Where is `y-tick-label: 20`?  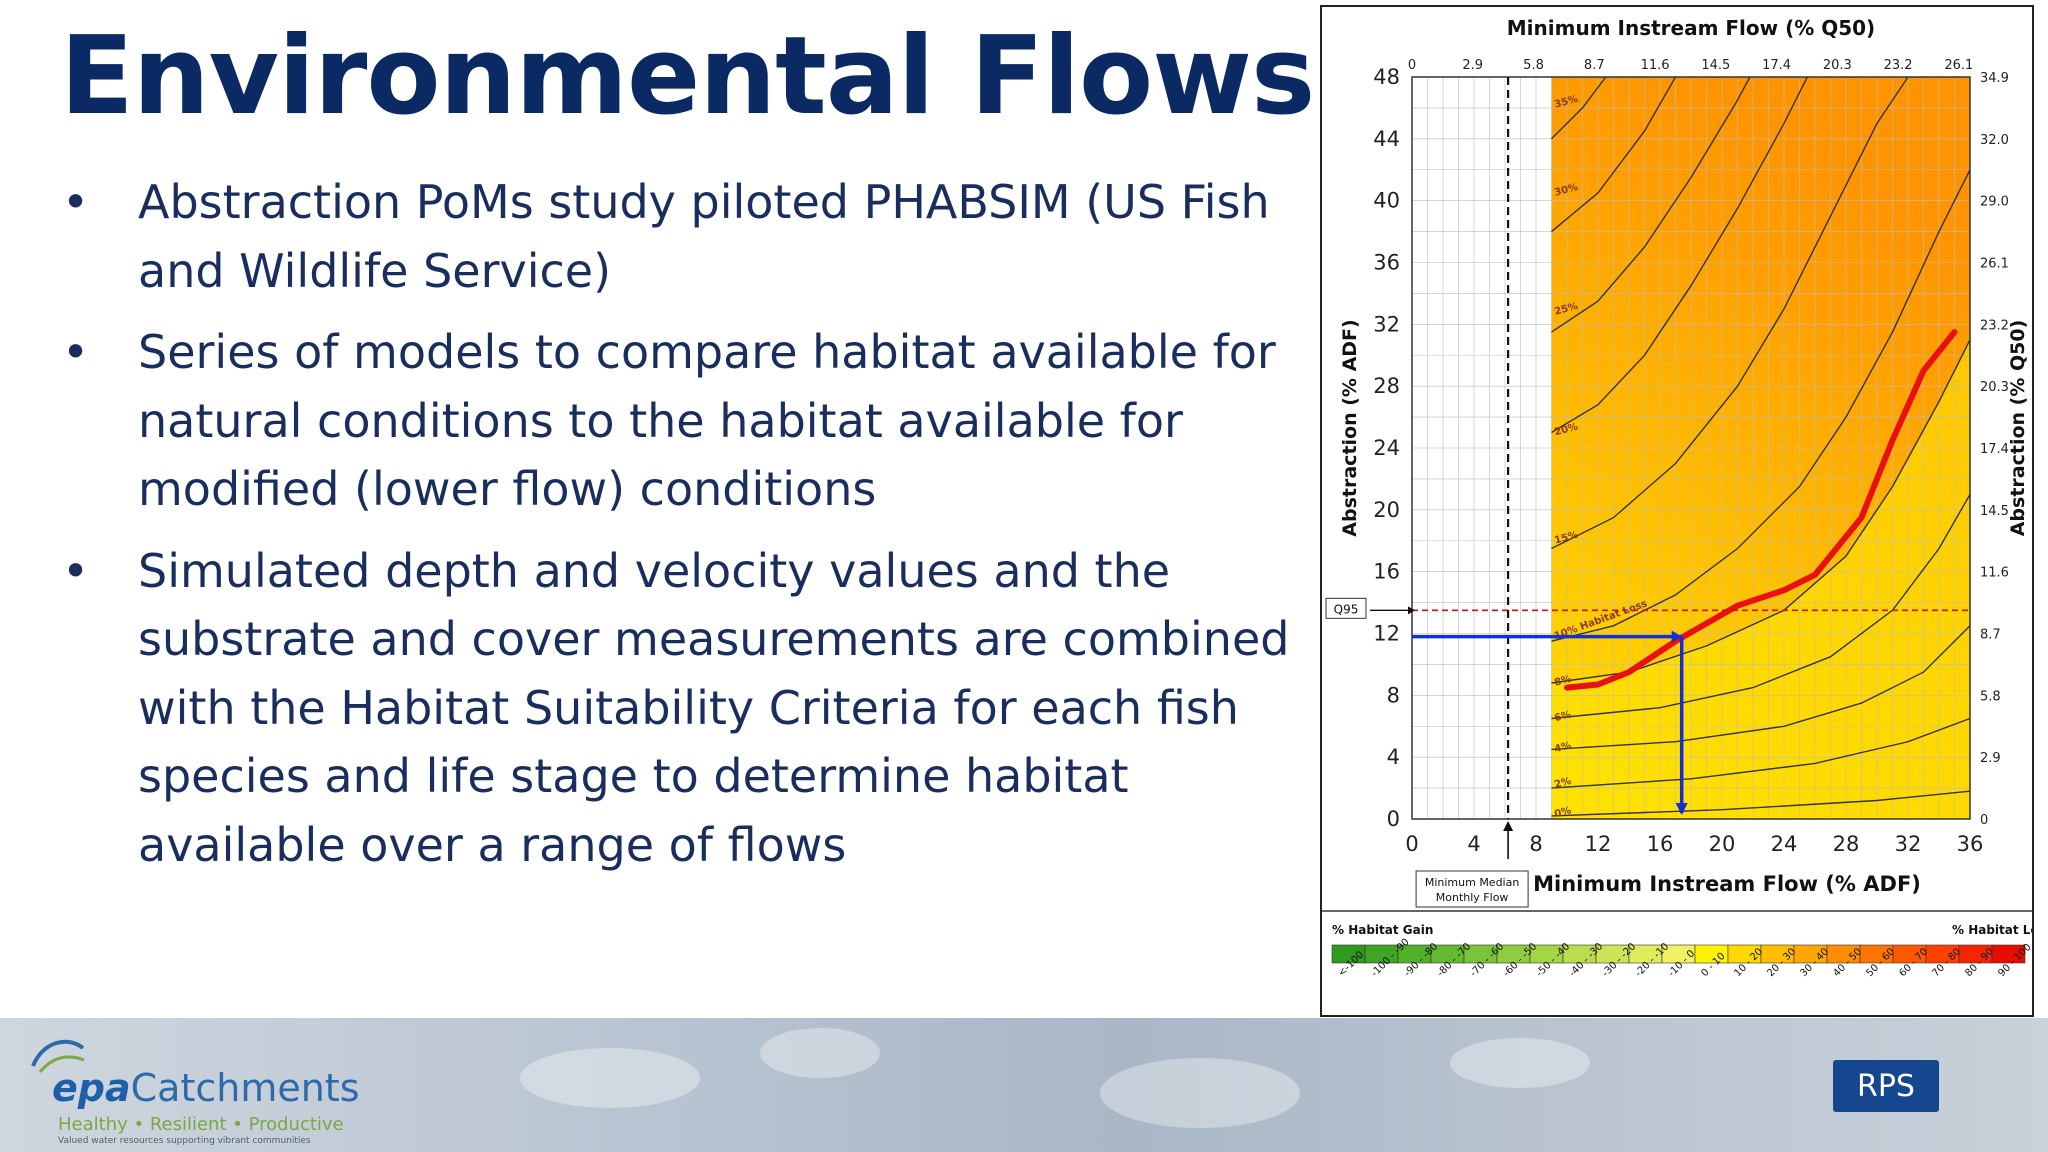
y-tick-label: 20 is located at coordinates (1386, 510).